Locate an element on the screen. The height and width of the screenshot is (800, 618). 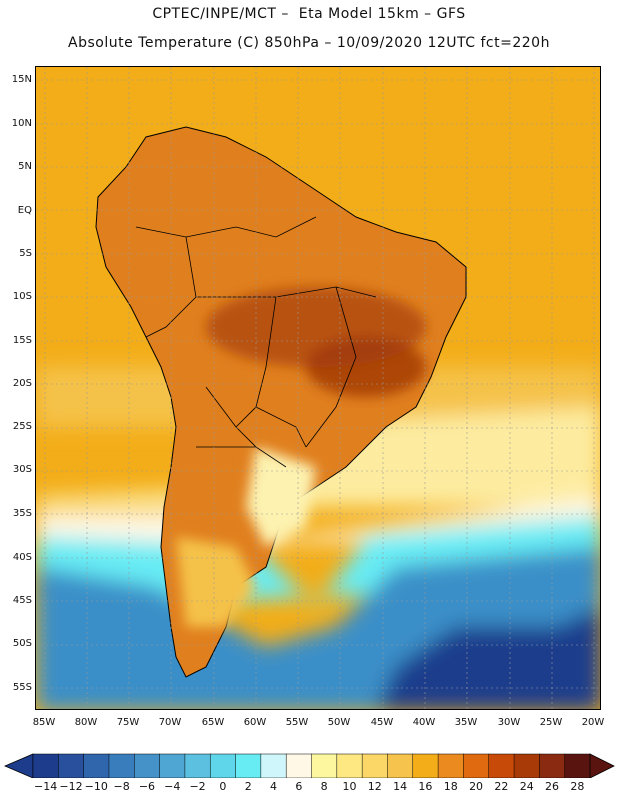
colorbar-label: −8 is located at coordinates (121, 786).